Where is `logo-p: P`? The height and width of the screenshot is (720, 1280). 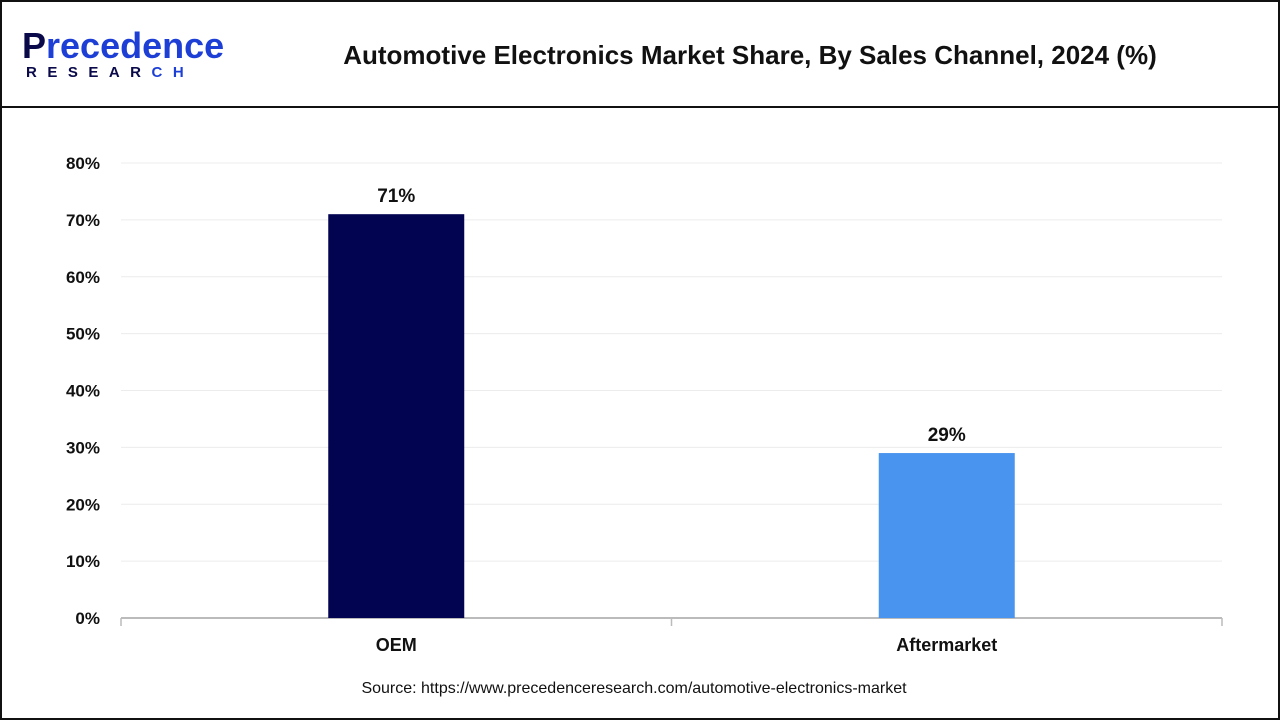 logo-p: P is located at coordinates (34, 45).